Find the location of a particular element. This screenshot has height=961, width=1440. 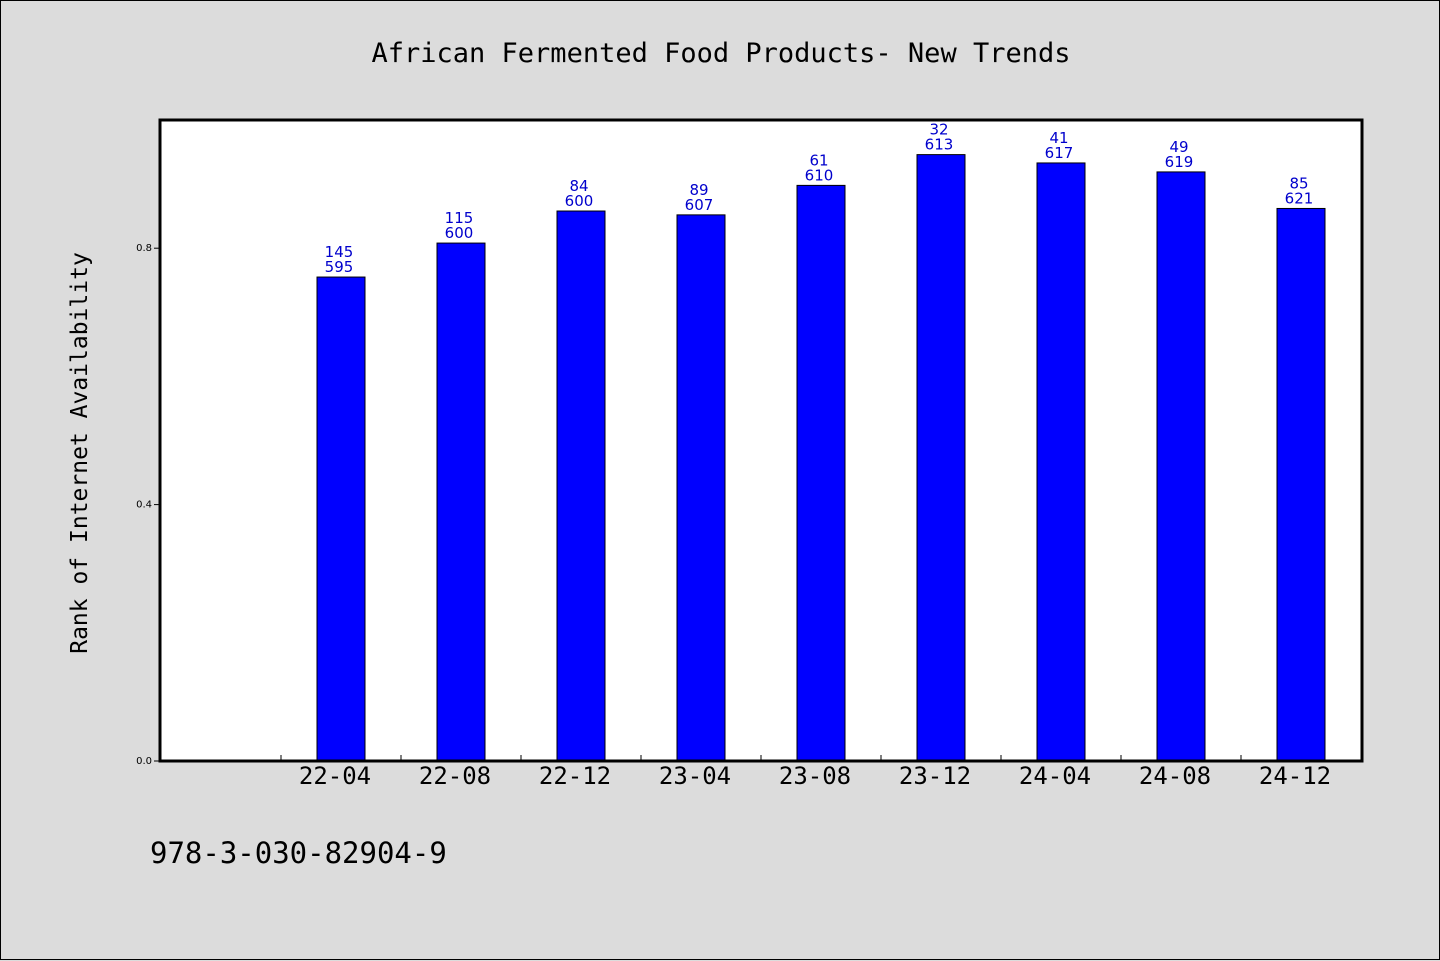

x-tick-label: 24-04 is located at coordinates (1055, 776).